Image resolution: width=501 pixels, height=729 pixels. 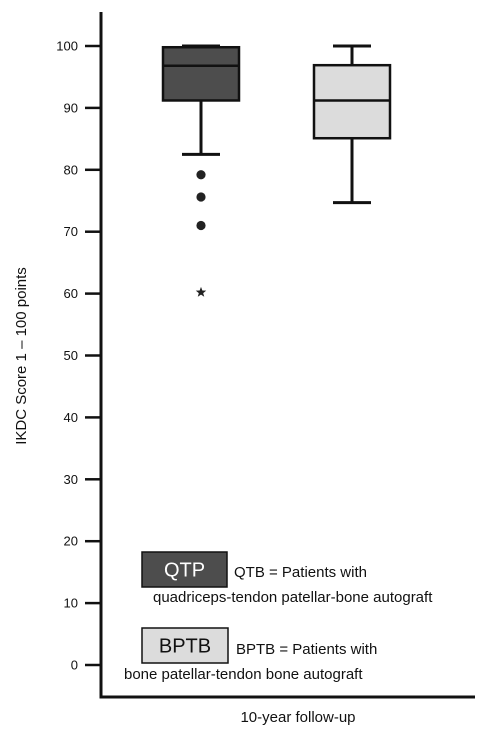 What do you see at coordinates (201, 291) in the screenshot?
I see `extreme-point` at bounding box center [201, 291].